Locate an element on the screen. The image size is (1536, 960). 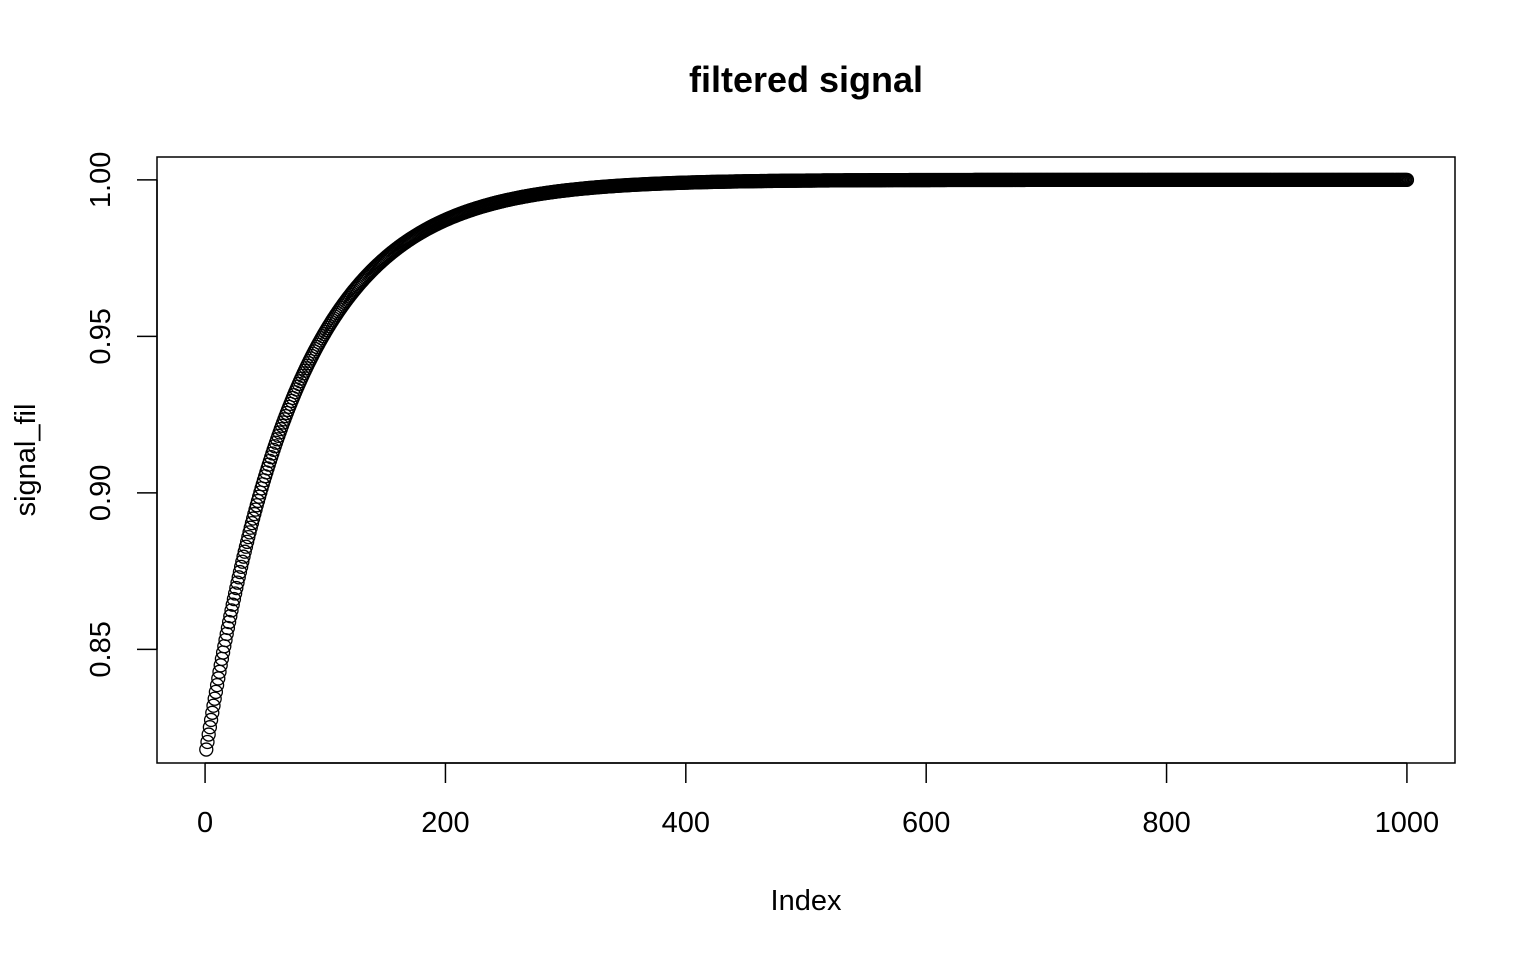
x-axis: 0 200 400 600 800 1000 is located at coordinates (818, 800).